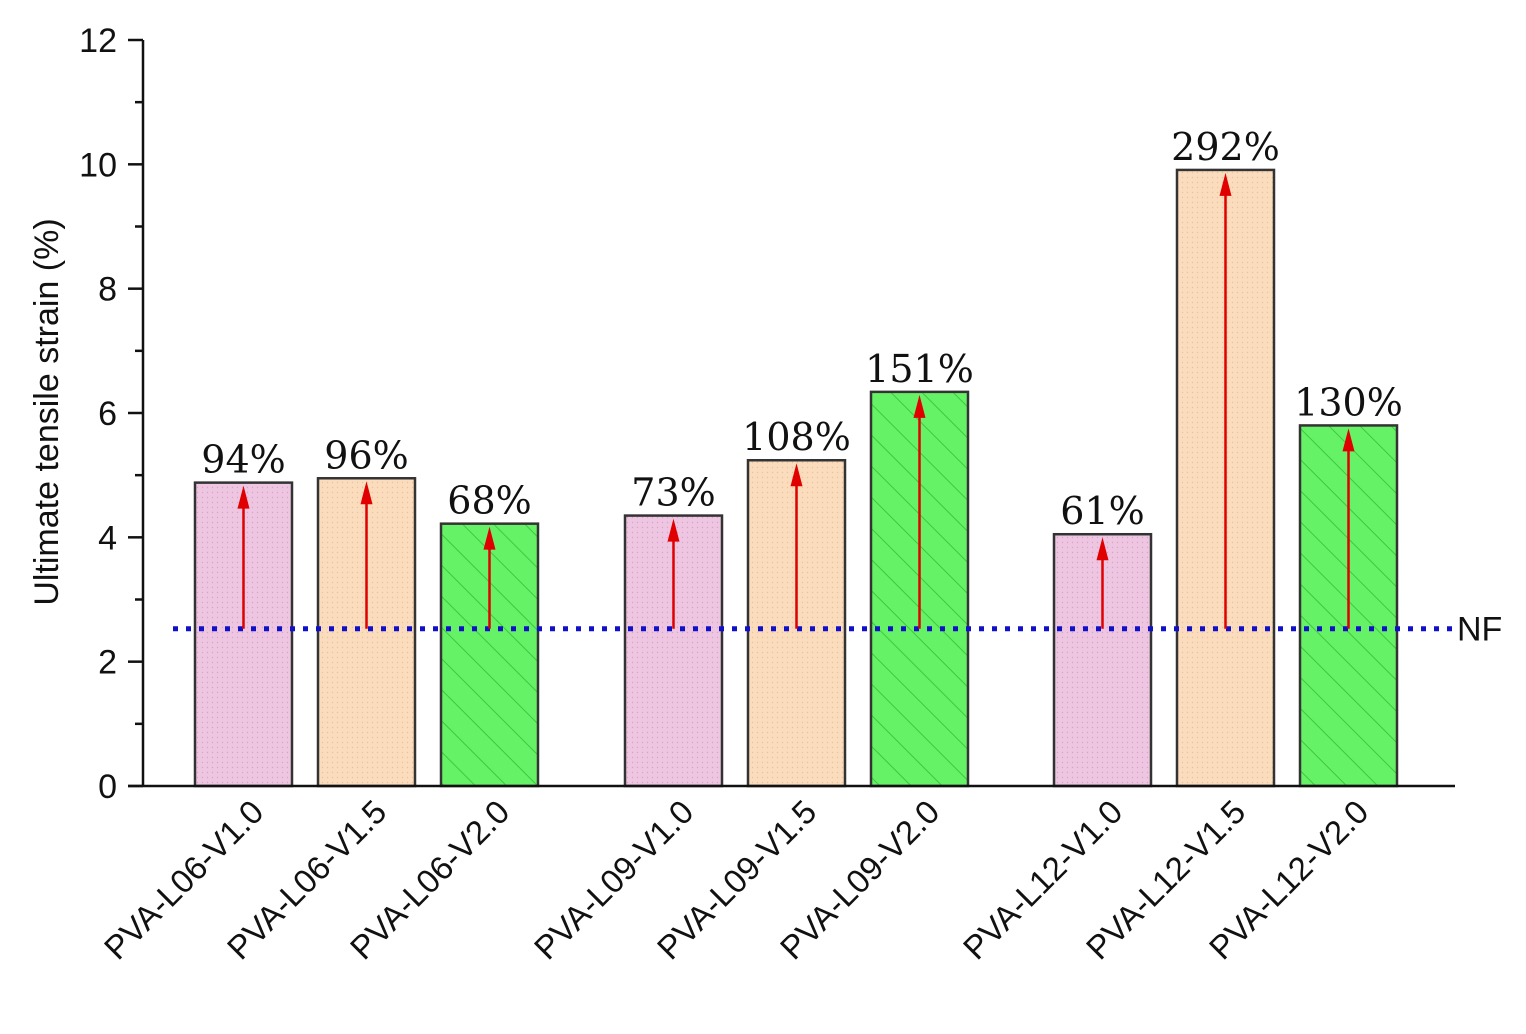  What do you see at coordinates (107, 787) in the screenshot?
I see `y-tick-label: 0` at bounding box center [107, 787].